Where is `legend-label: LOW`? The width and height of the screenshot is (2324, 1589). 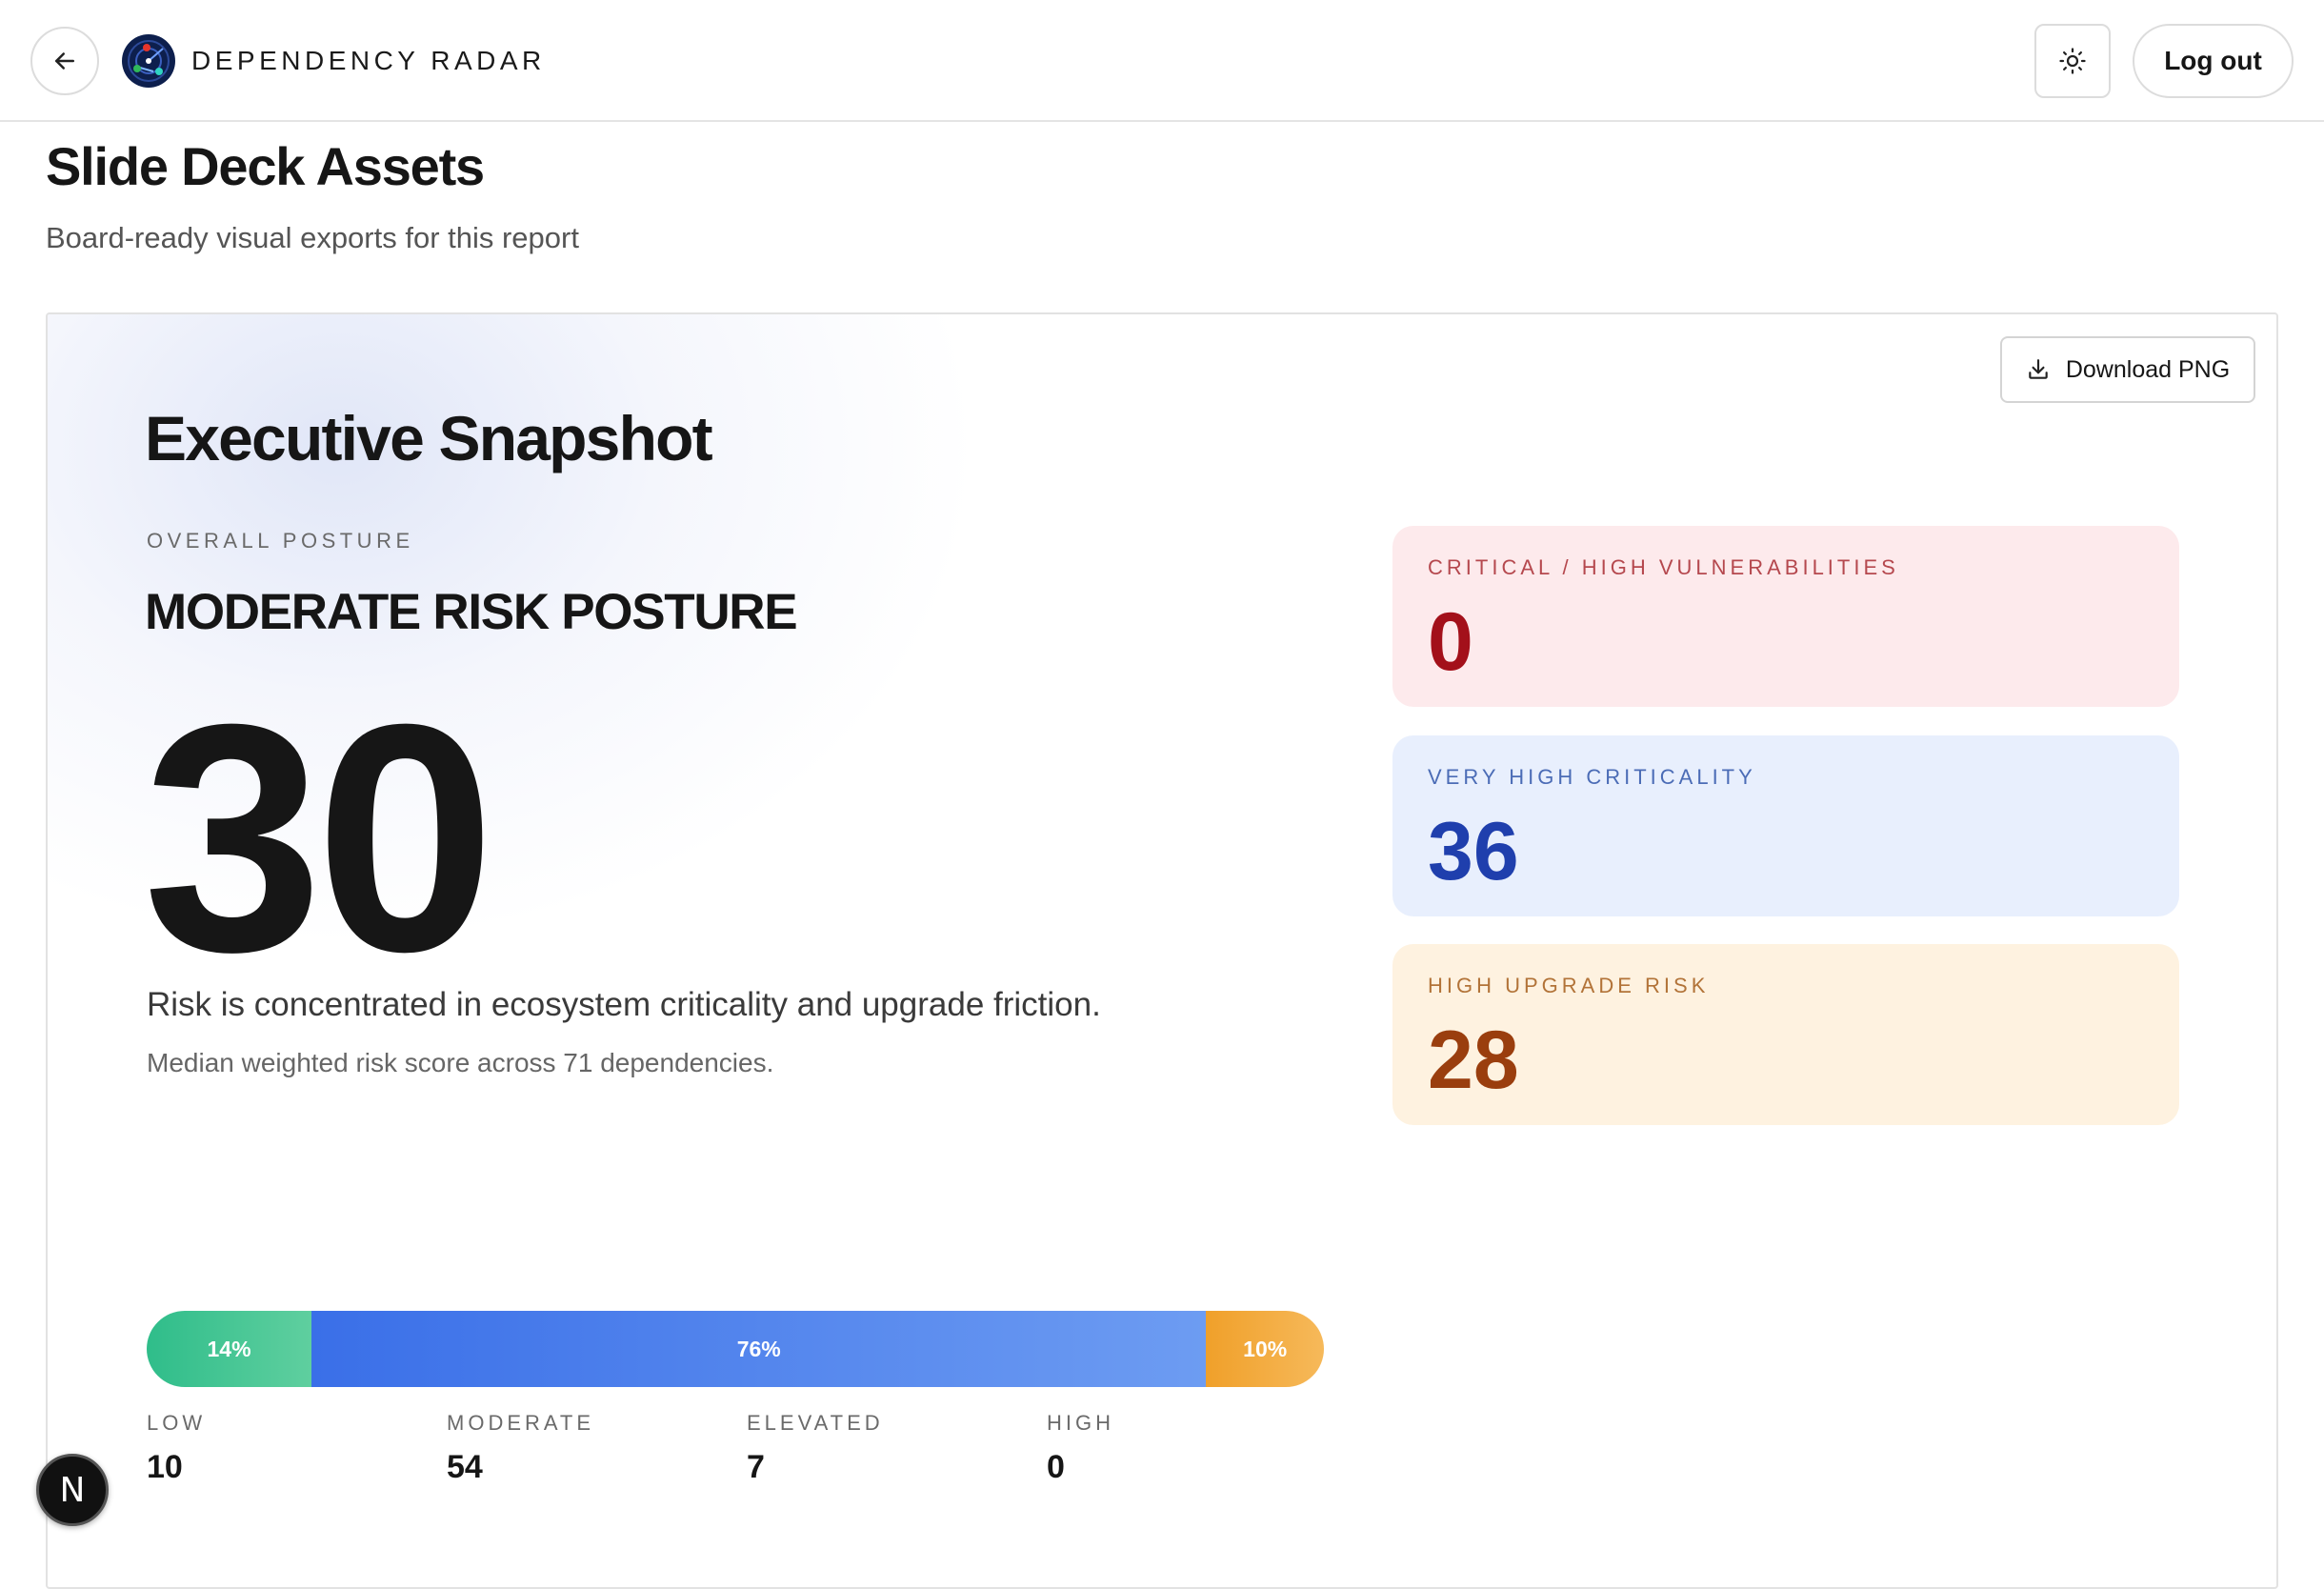 legend-label: LOW is located at coordinates (177, 1423).